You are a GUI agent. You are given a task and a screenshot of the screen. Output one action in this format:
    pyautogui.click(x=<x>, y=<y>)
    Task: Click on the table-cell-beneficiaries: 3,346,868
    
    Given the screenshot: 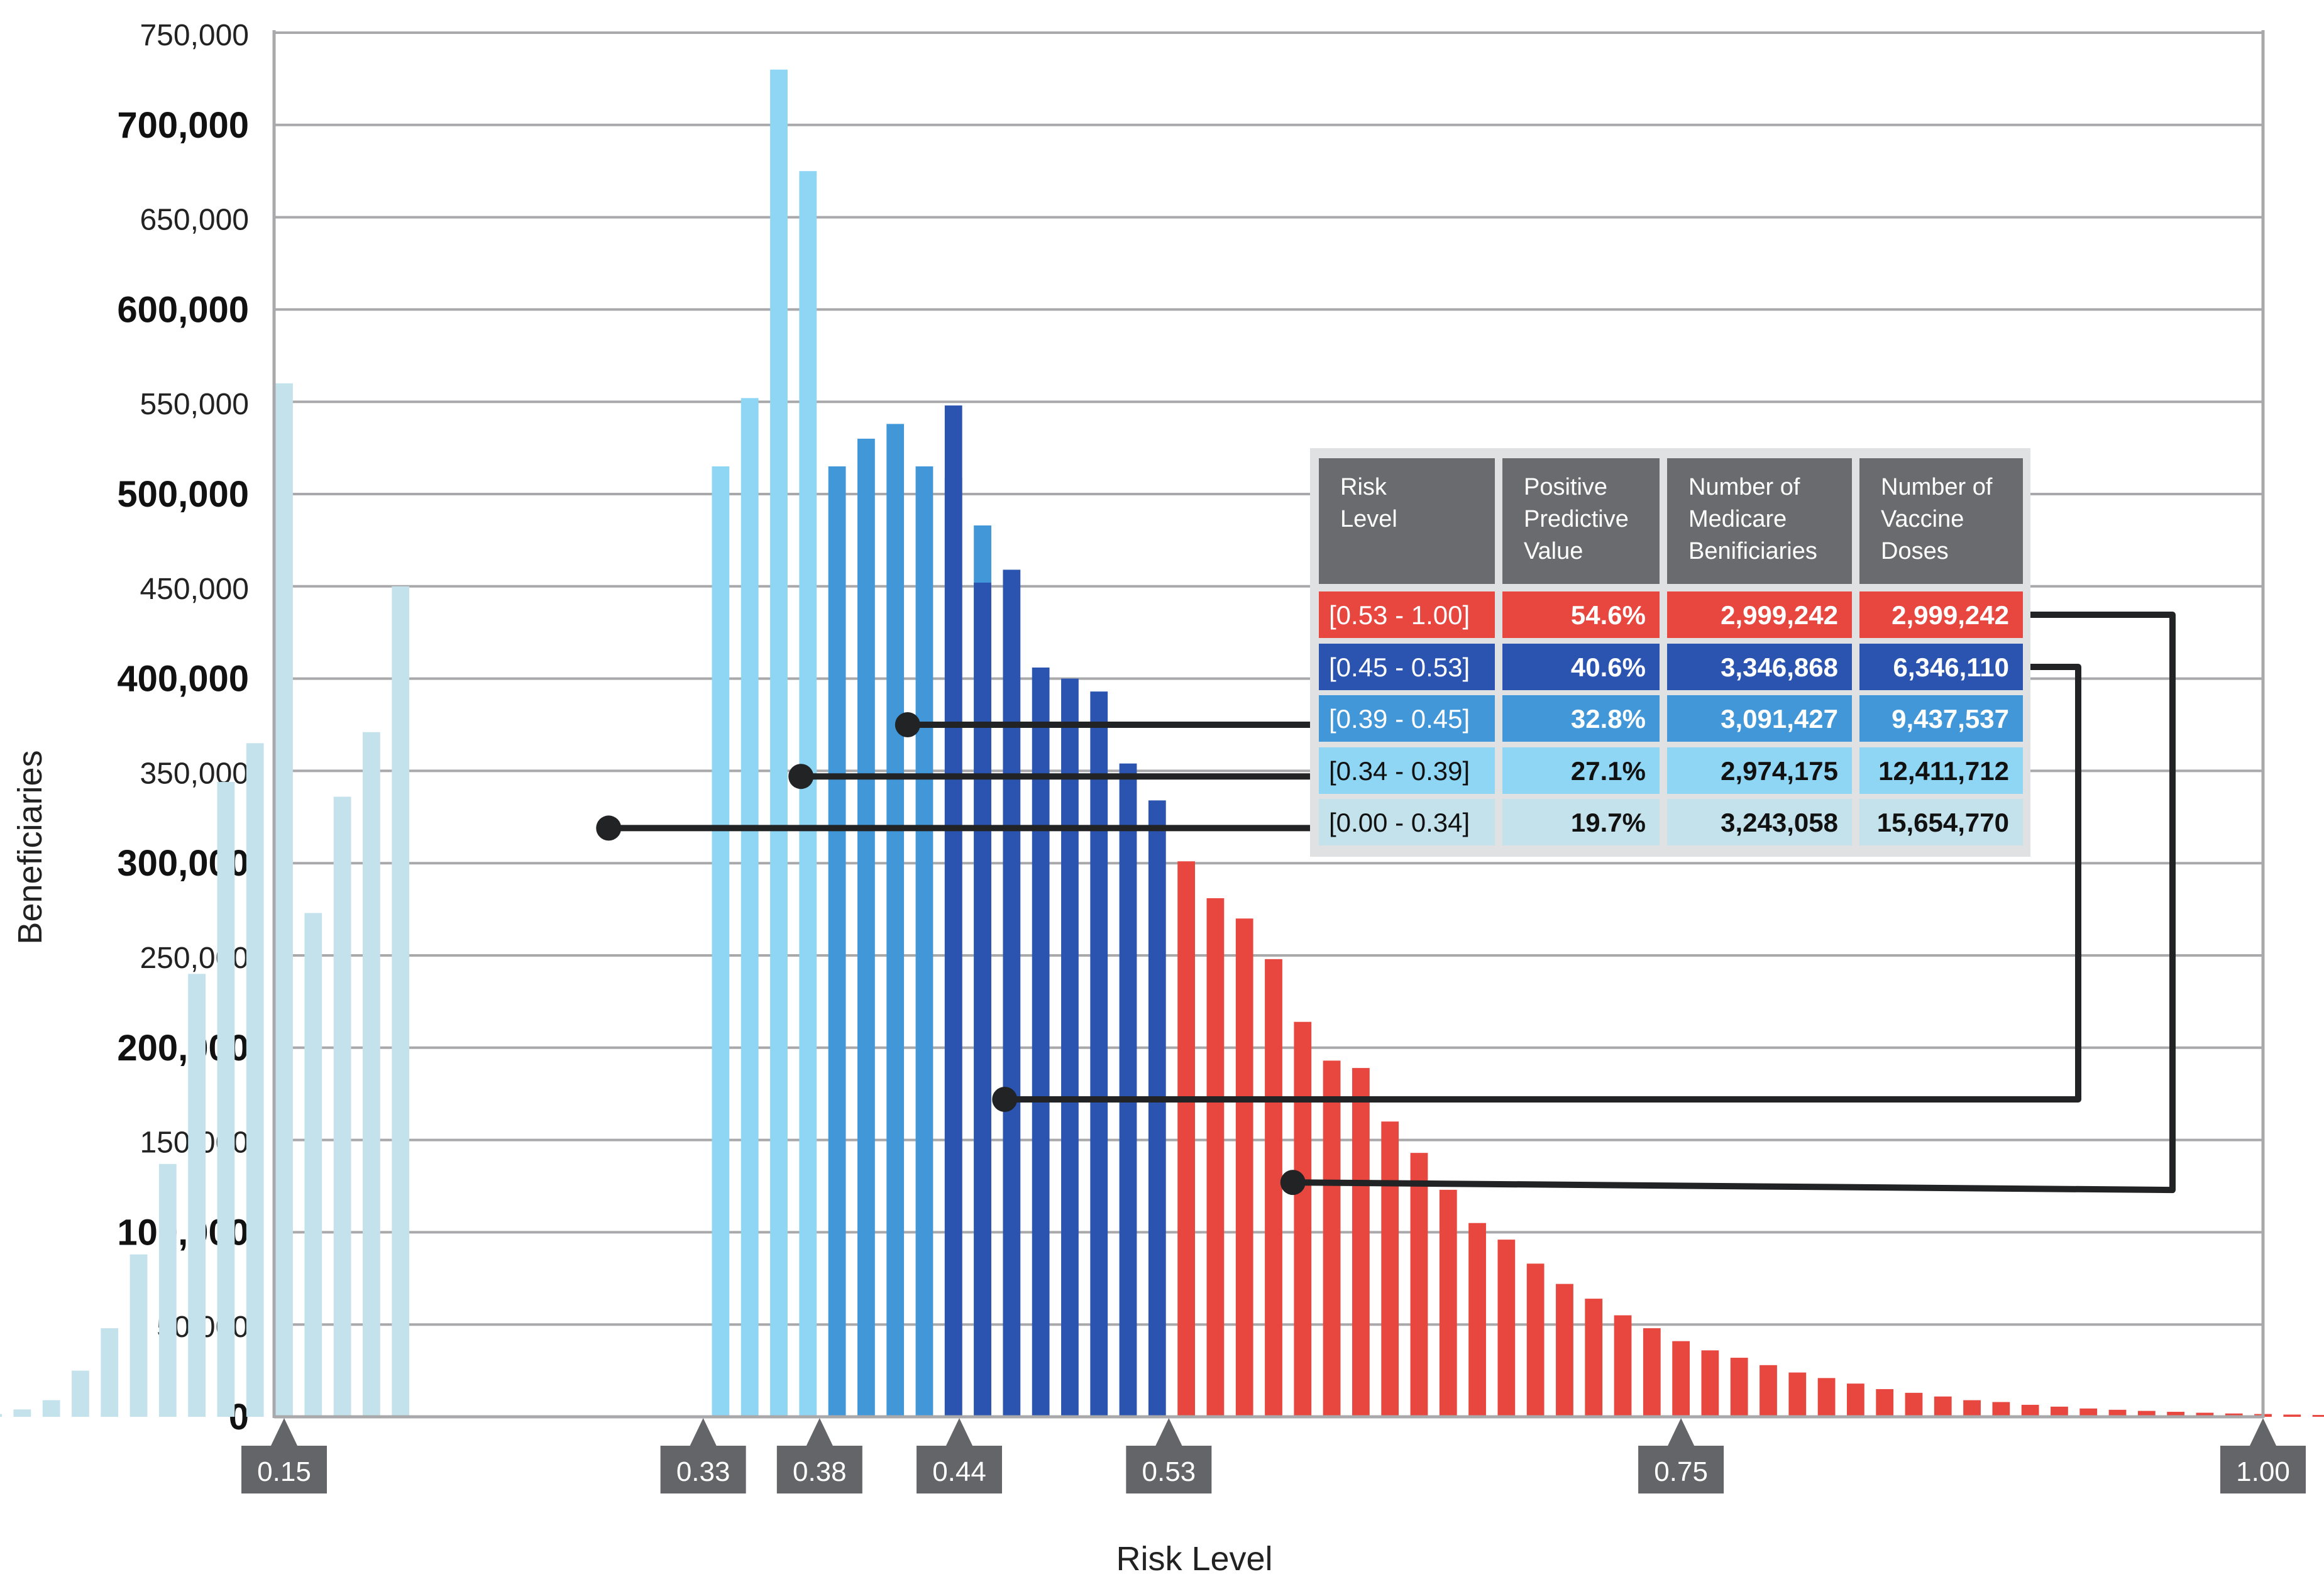 What is the action you would take?
    pyautogui.click(x=1779, y=667)
    